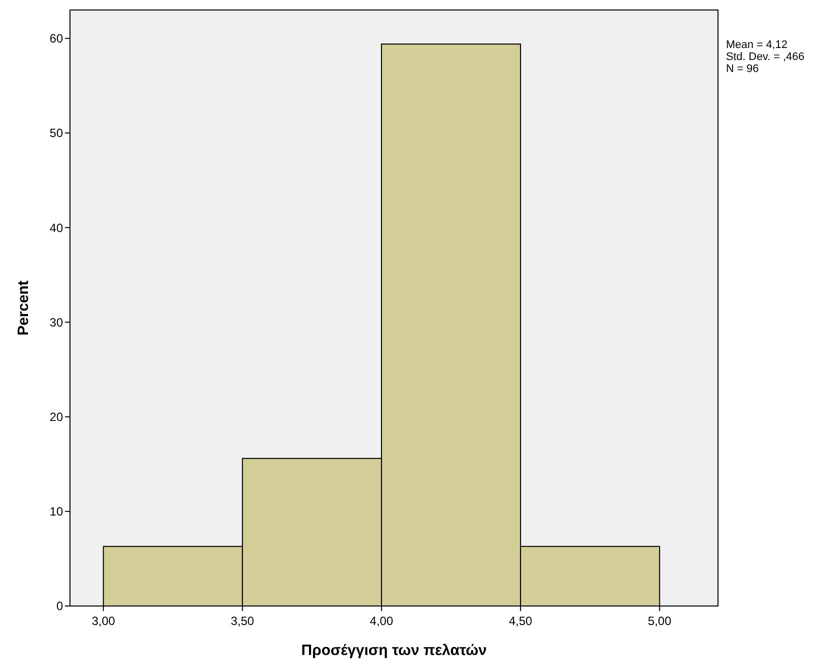 This screenshot has height=668, width=819. I want to click on y-tick-label: 10, so click(57, 511).